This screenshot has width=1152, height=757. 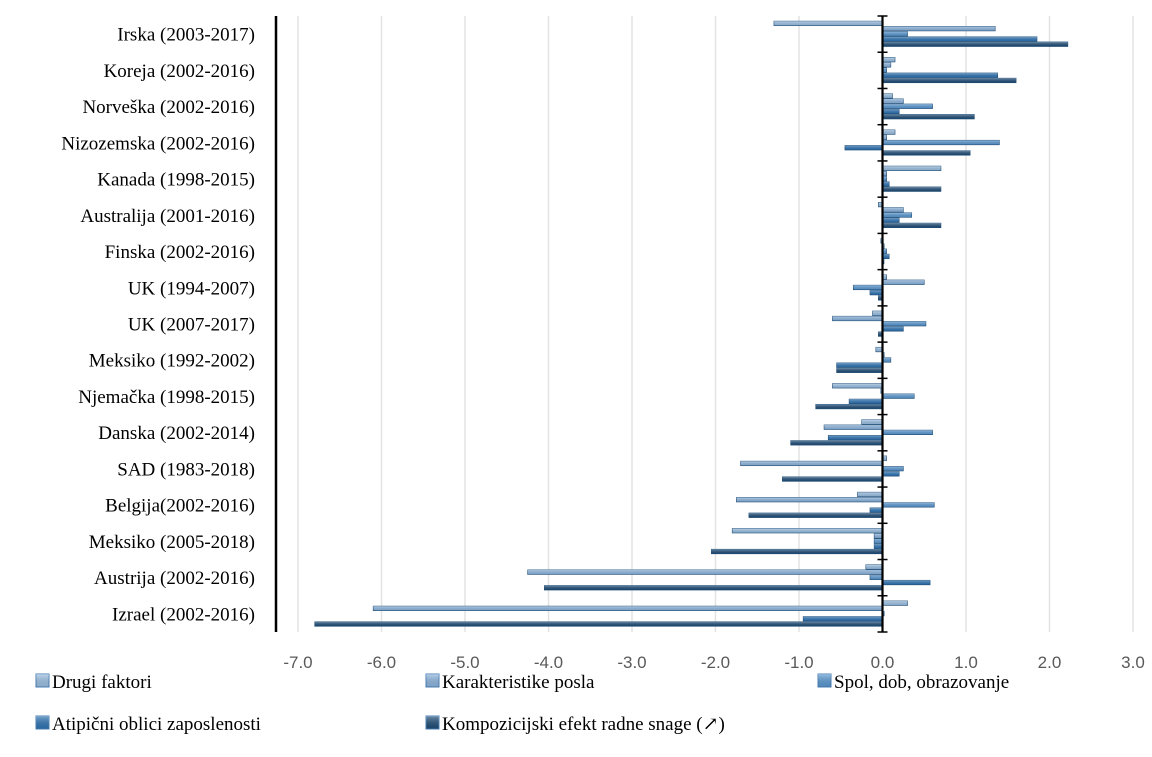 I want to click on category-label: Izrael (2002-2016), so click(x=183, y=614).